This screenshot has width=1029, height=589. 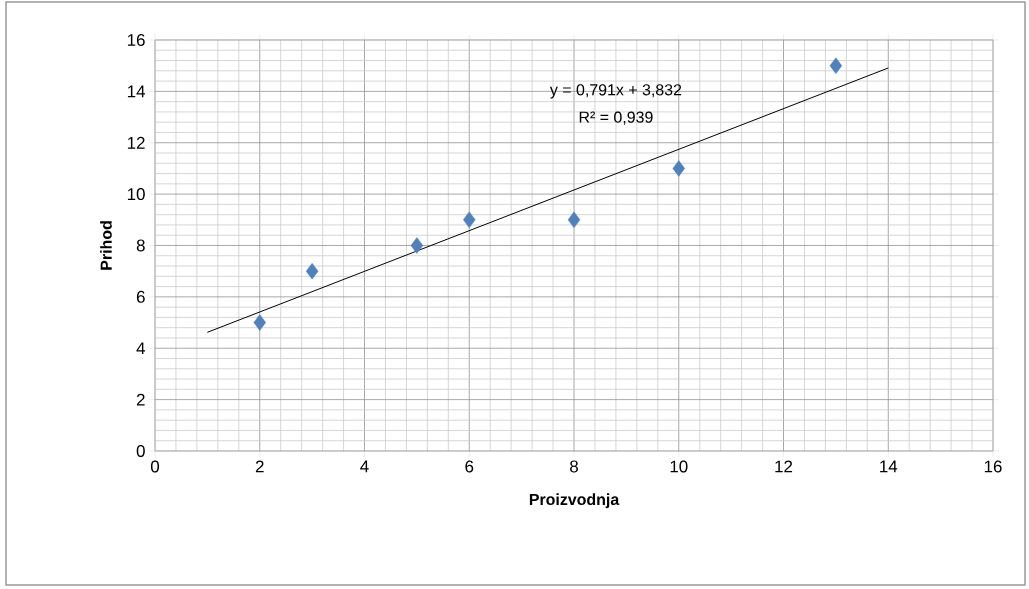 What do you see at coordinates (140, 296) in the screenshot?
I see `y-tick-label: 6` at bounding box center [140, 296].